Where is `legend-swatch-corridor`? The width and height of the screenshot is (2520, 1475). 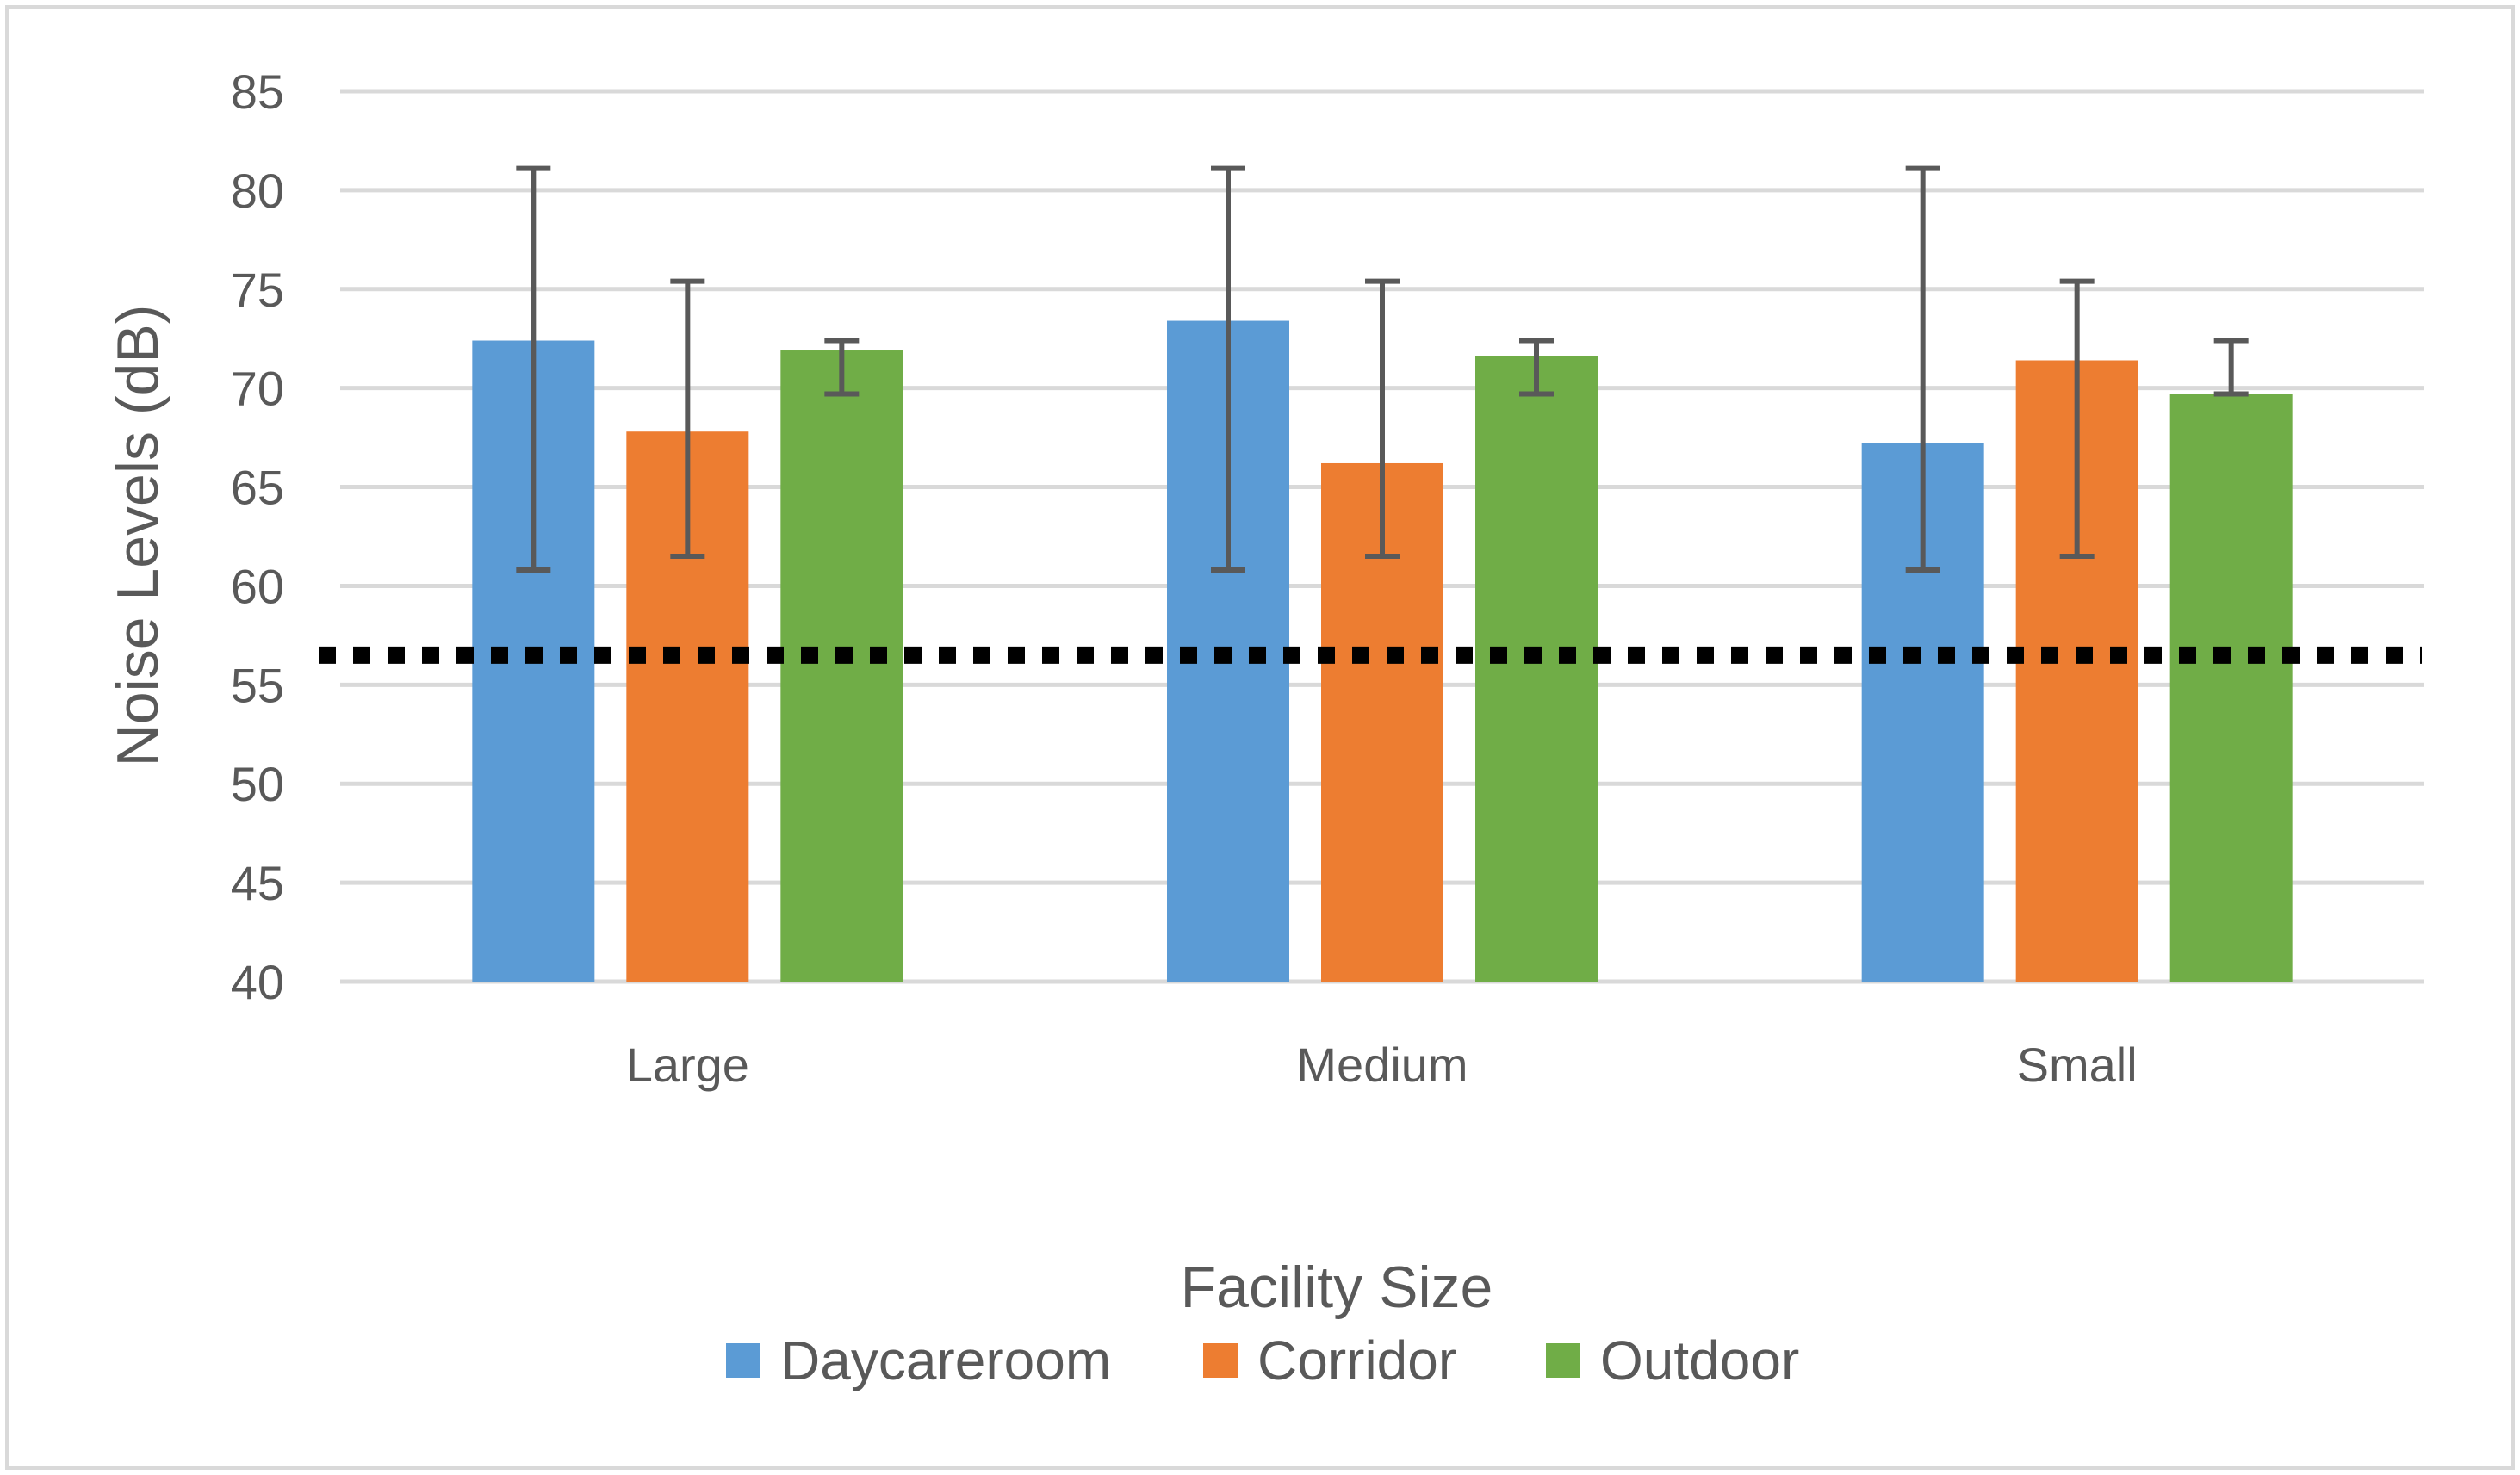 legend-swatch-corridor is located at coordinates (1221, 1360).